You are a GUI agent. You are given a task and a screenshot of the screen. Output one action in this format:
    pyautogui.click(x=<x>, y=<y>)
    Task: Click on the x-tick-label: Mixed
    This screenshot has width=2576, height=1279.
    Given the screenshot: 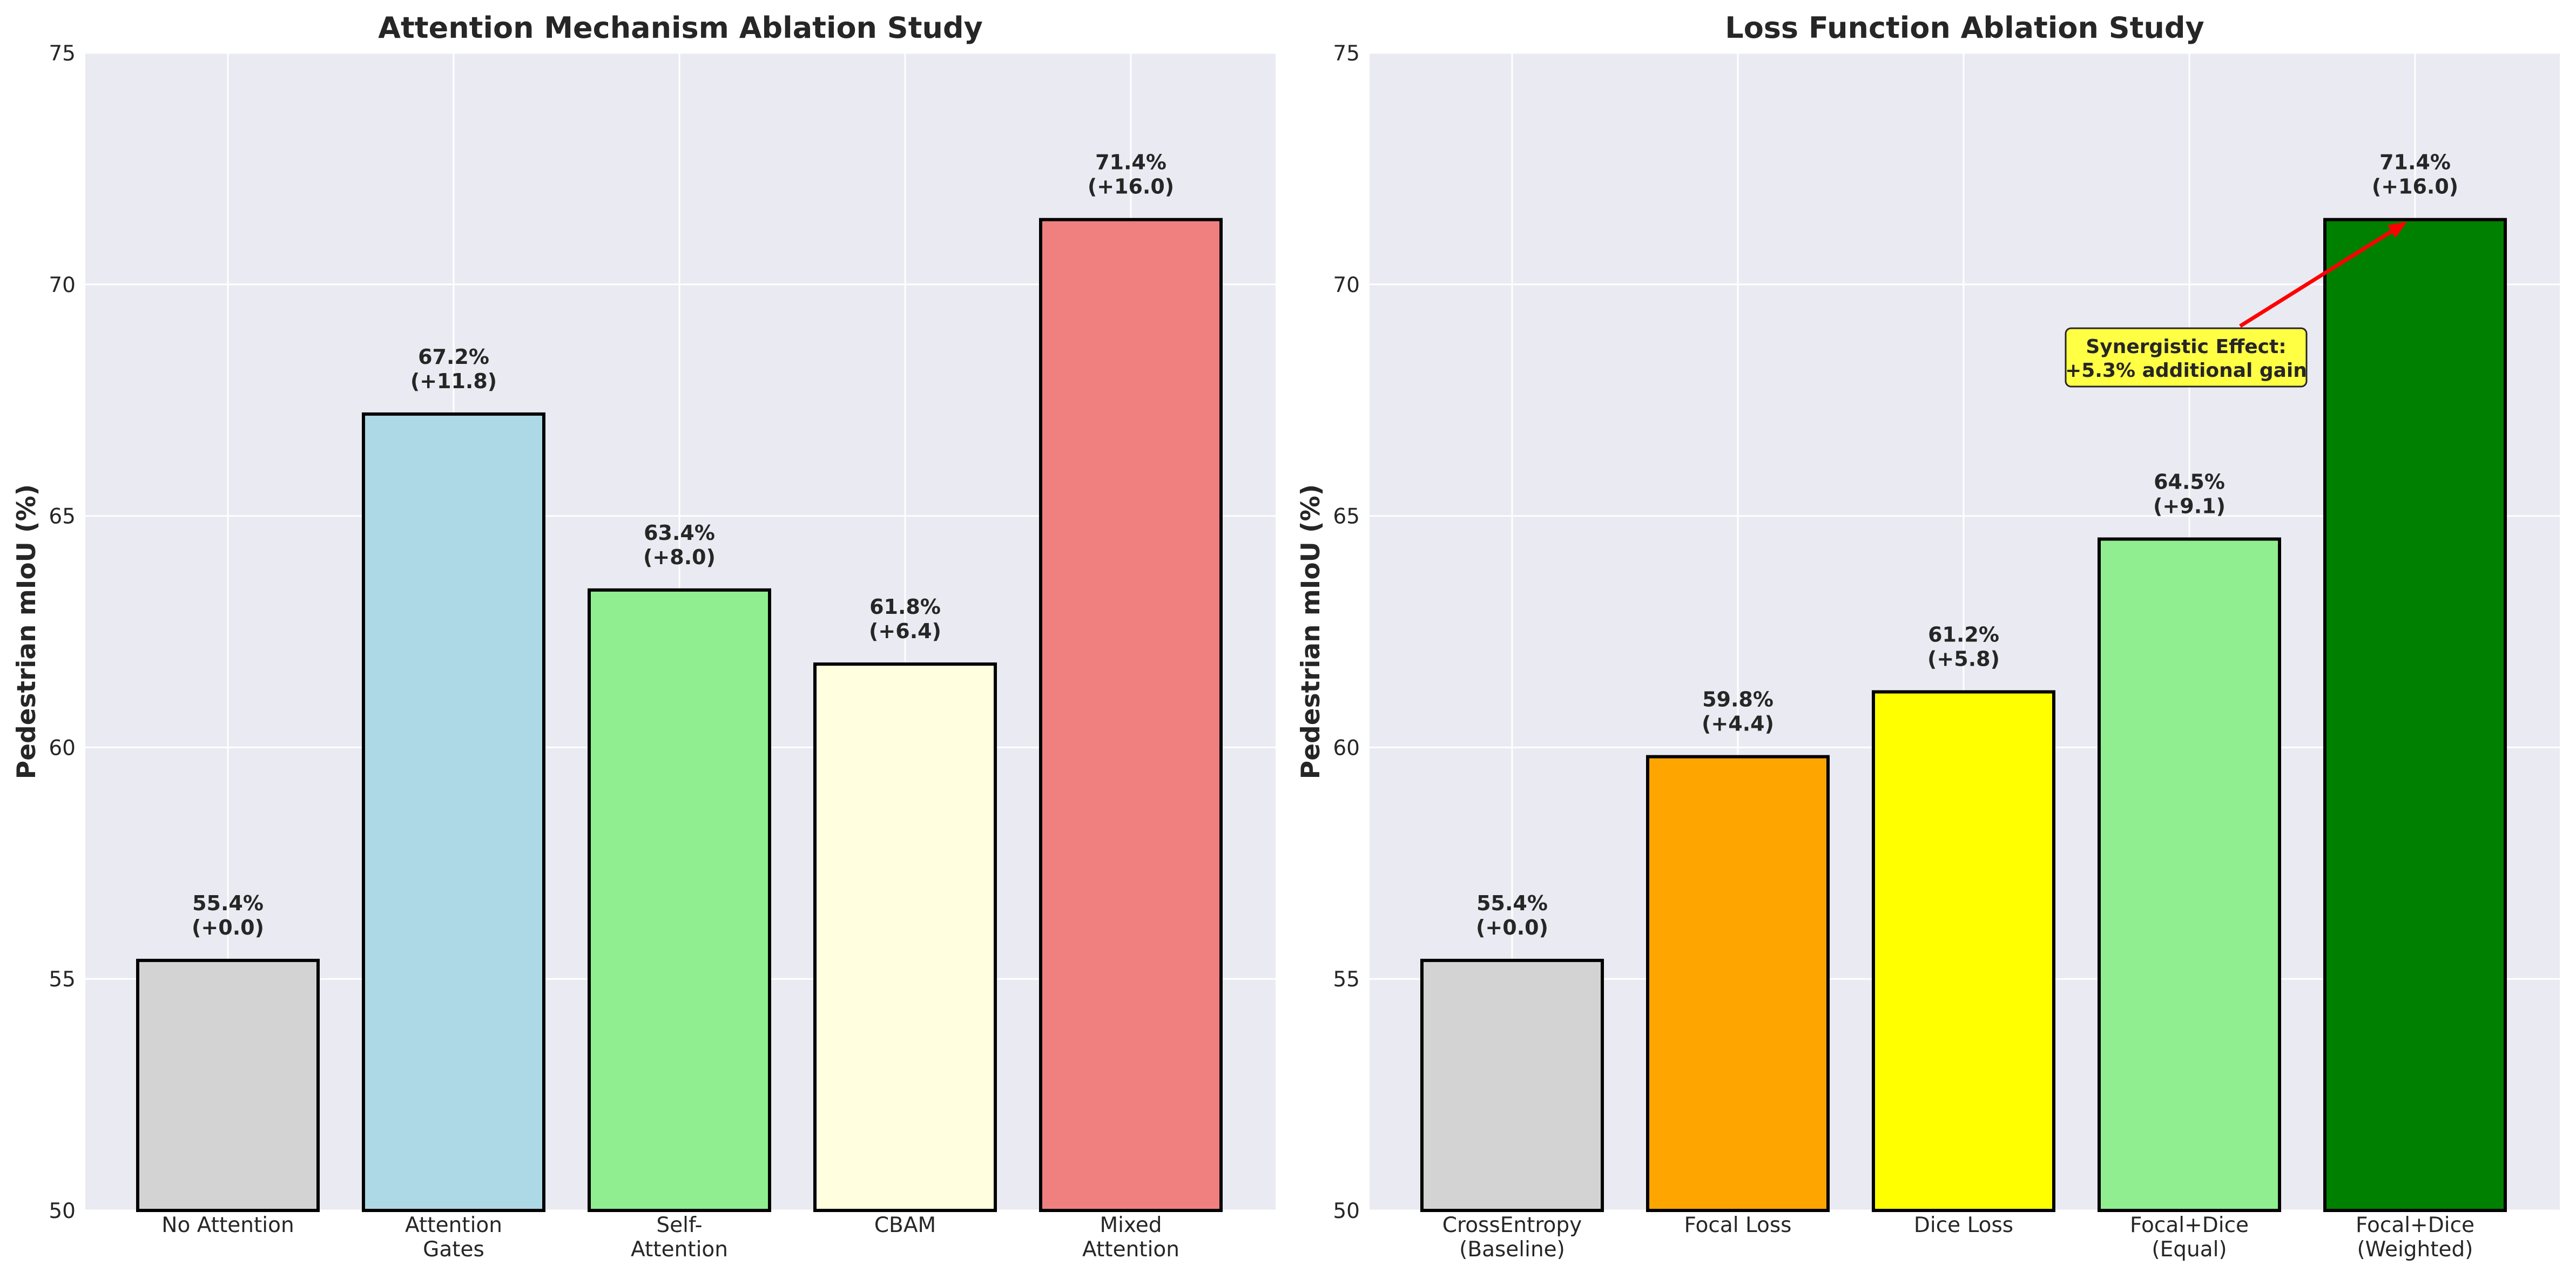 What is the action you would take?
    pyautogui.click(x=1131, y=1225)
    